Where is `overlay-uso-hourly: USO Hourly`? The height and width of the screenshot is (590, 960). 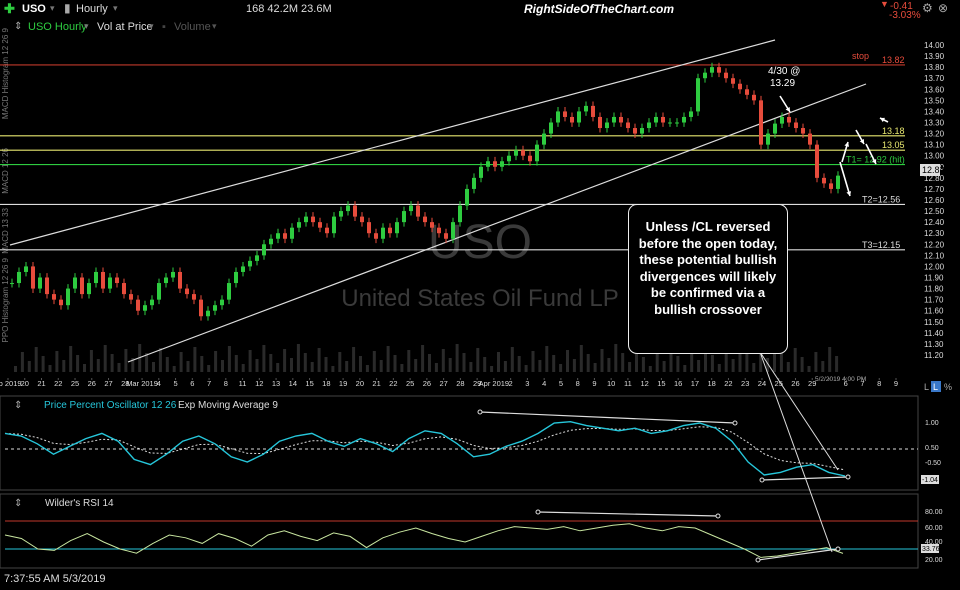 overlay-uso-hourly: USO Hourly is located at coordinates (57, 27).